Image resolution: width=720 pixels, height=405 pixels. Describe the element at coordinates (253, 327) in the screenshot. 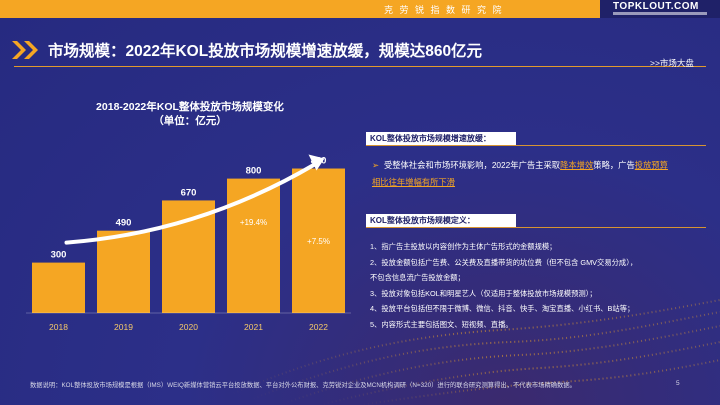

I see `x-tick-label: 2021` at that location.